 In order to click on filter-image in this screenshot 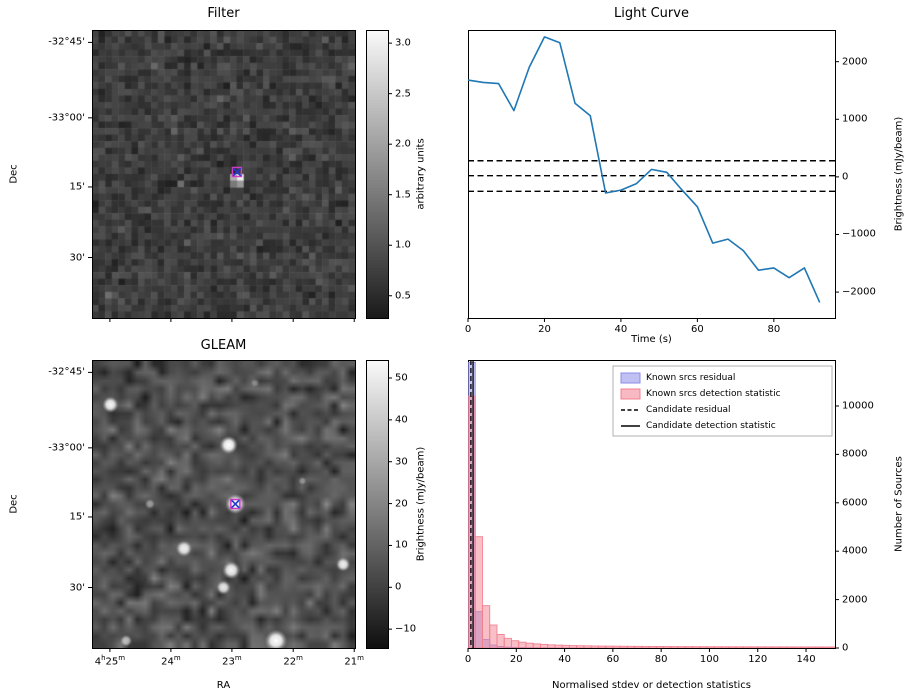, I will do `click(223, 174)`.